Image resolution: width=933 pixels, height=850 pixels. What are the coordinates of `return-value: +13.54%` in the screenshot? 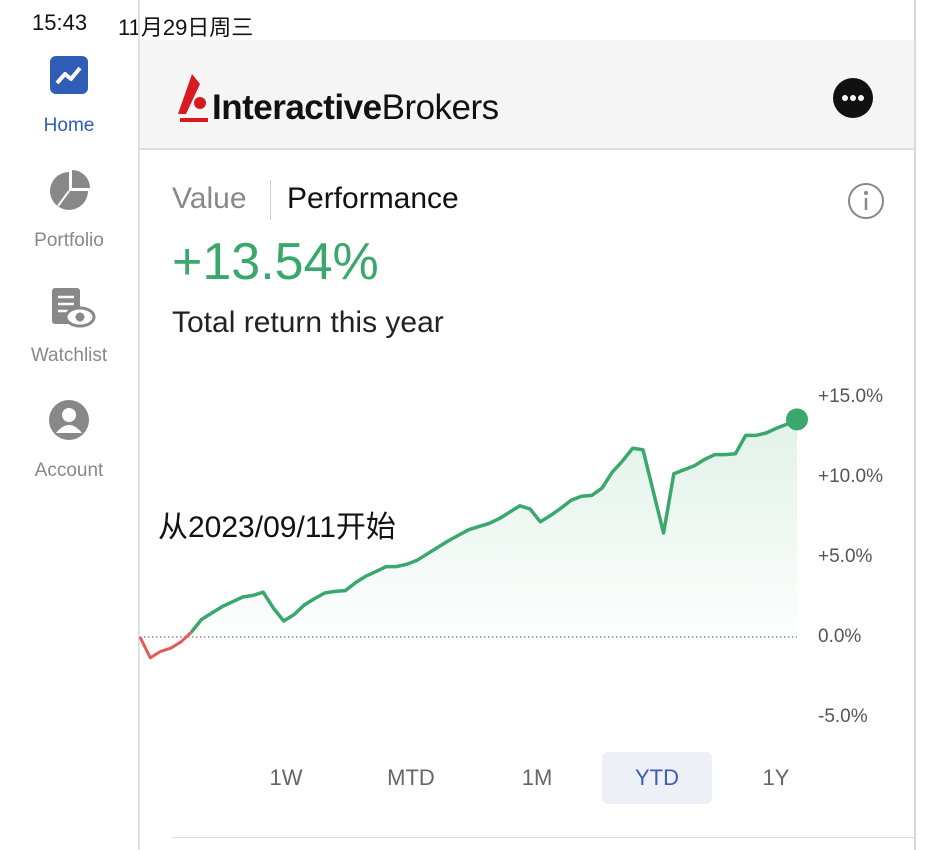 It's located at (275, 262).